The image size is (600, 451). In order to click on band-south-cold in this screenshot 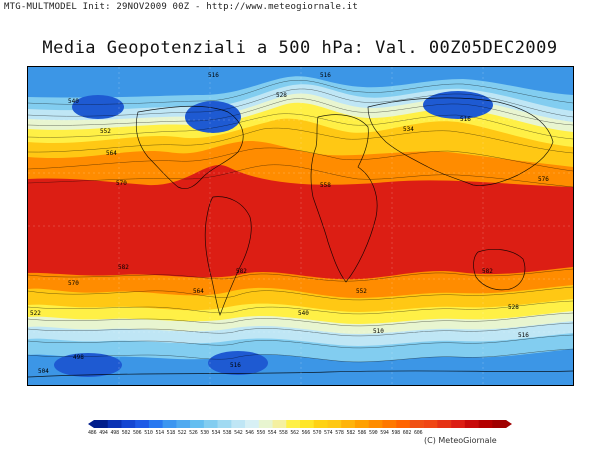, I will do `click(300, 367)`.